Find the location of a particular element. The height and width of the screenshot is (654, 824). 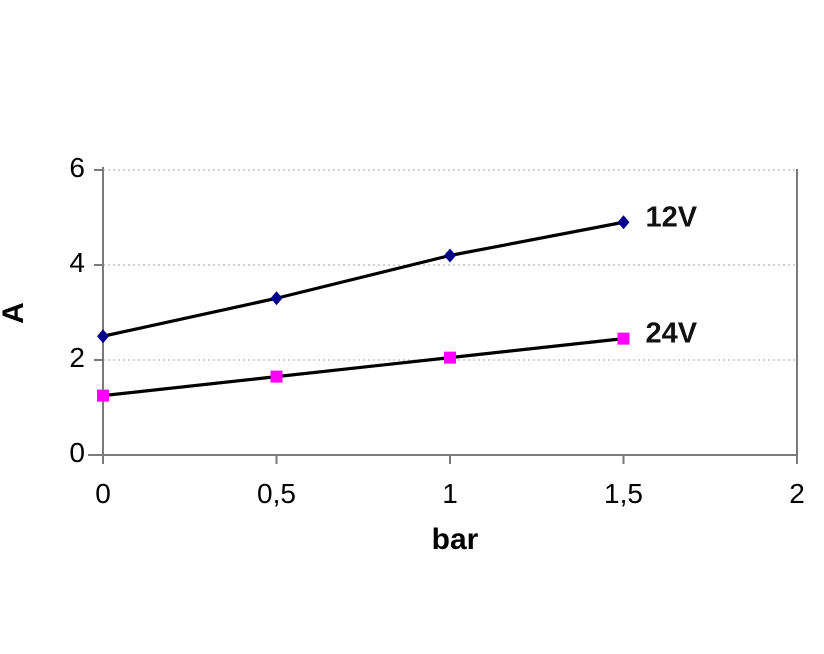

annotation-layer: 12V 24V is located at coordinates (672, 275).